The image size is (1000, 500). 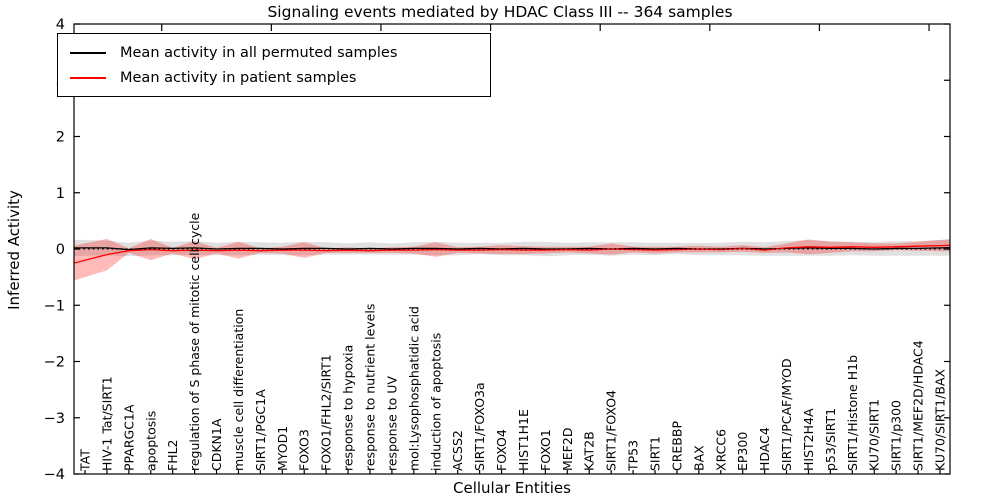 What do you see at coordinates (567, 449) in the screenshot?
I see `x-category-label: MEF2D` at bounding box center [567, 449].